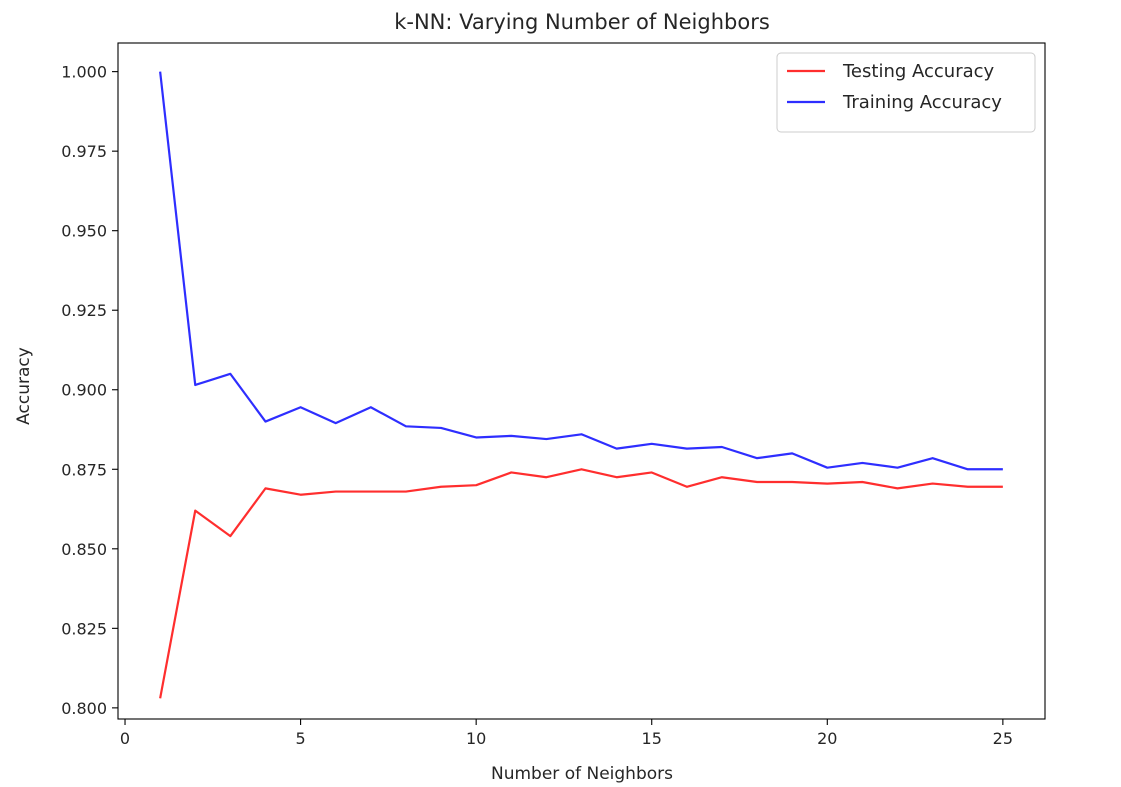 This screenshot has width=1121, height=787. What do you see at coordinates (125, 738) in the screenshot?
I see `x-tick-label: 0` at bounding box center [125, 738].